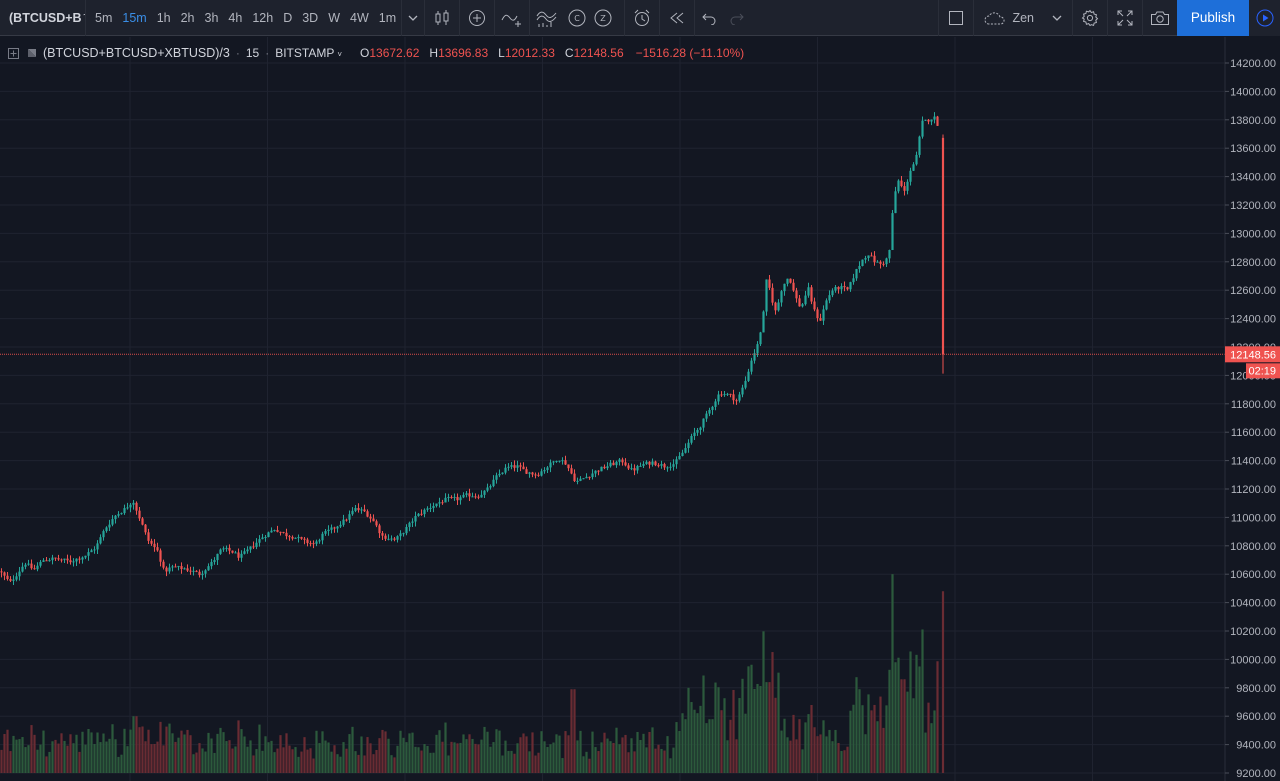 This screenshot has height=781, width=1280. What do you see at coordinates (387, 17) in the screenshot?
I see `interval-1m: 1m` at bounding box center [387, 17].